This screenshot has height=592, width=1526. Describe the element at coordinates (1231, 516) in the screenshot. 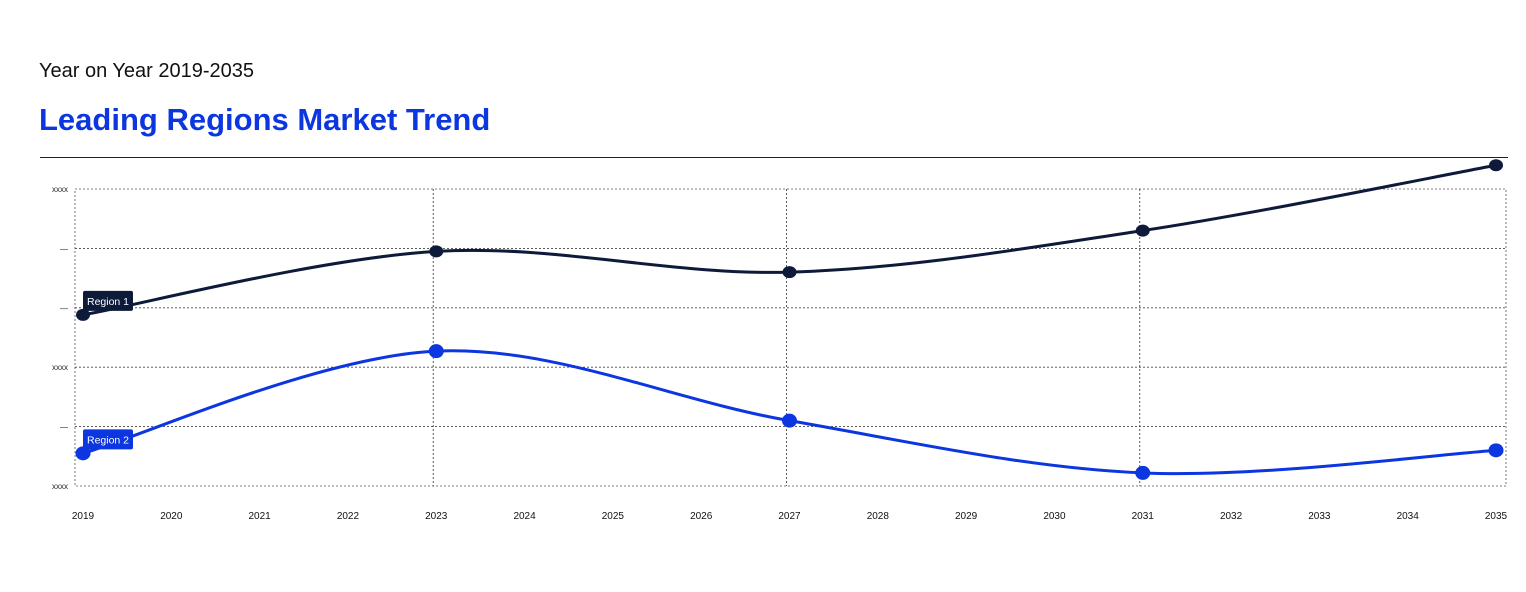

I see `x-tick-label: 2032` at that location.